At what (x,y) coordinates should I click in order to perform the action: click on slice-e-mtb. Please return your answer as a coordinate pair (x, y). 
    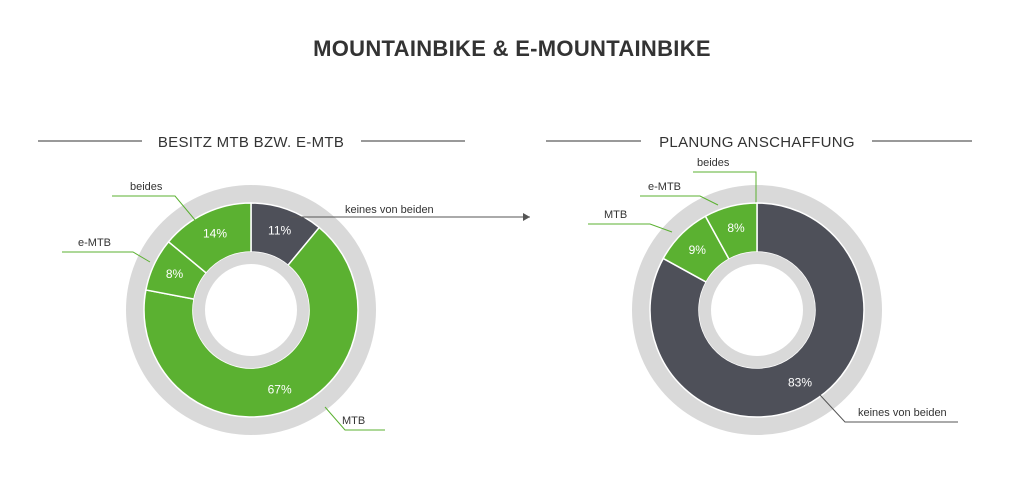
    Looking at the image, I should click on (731, 231).